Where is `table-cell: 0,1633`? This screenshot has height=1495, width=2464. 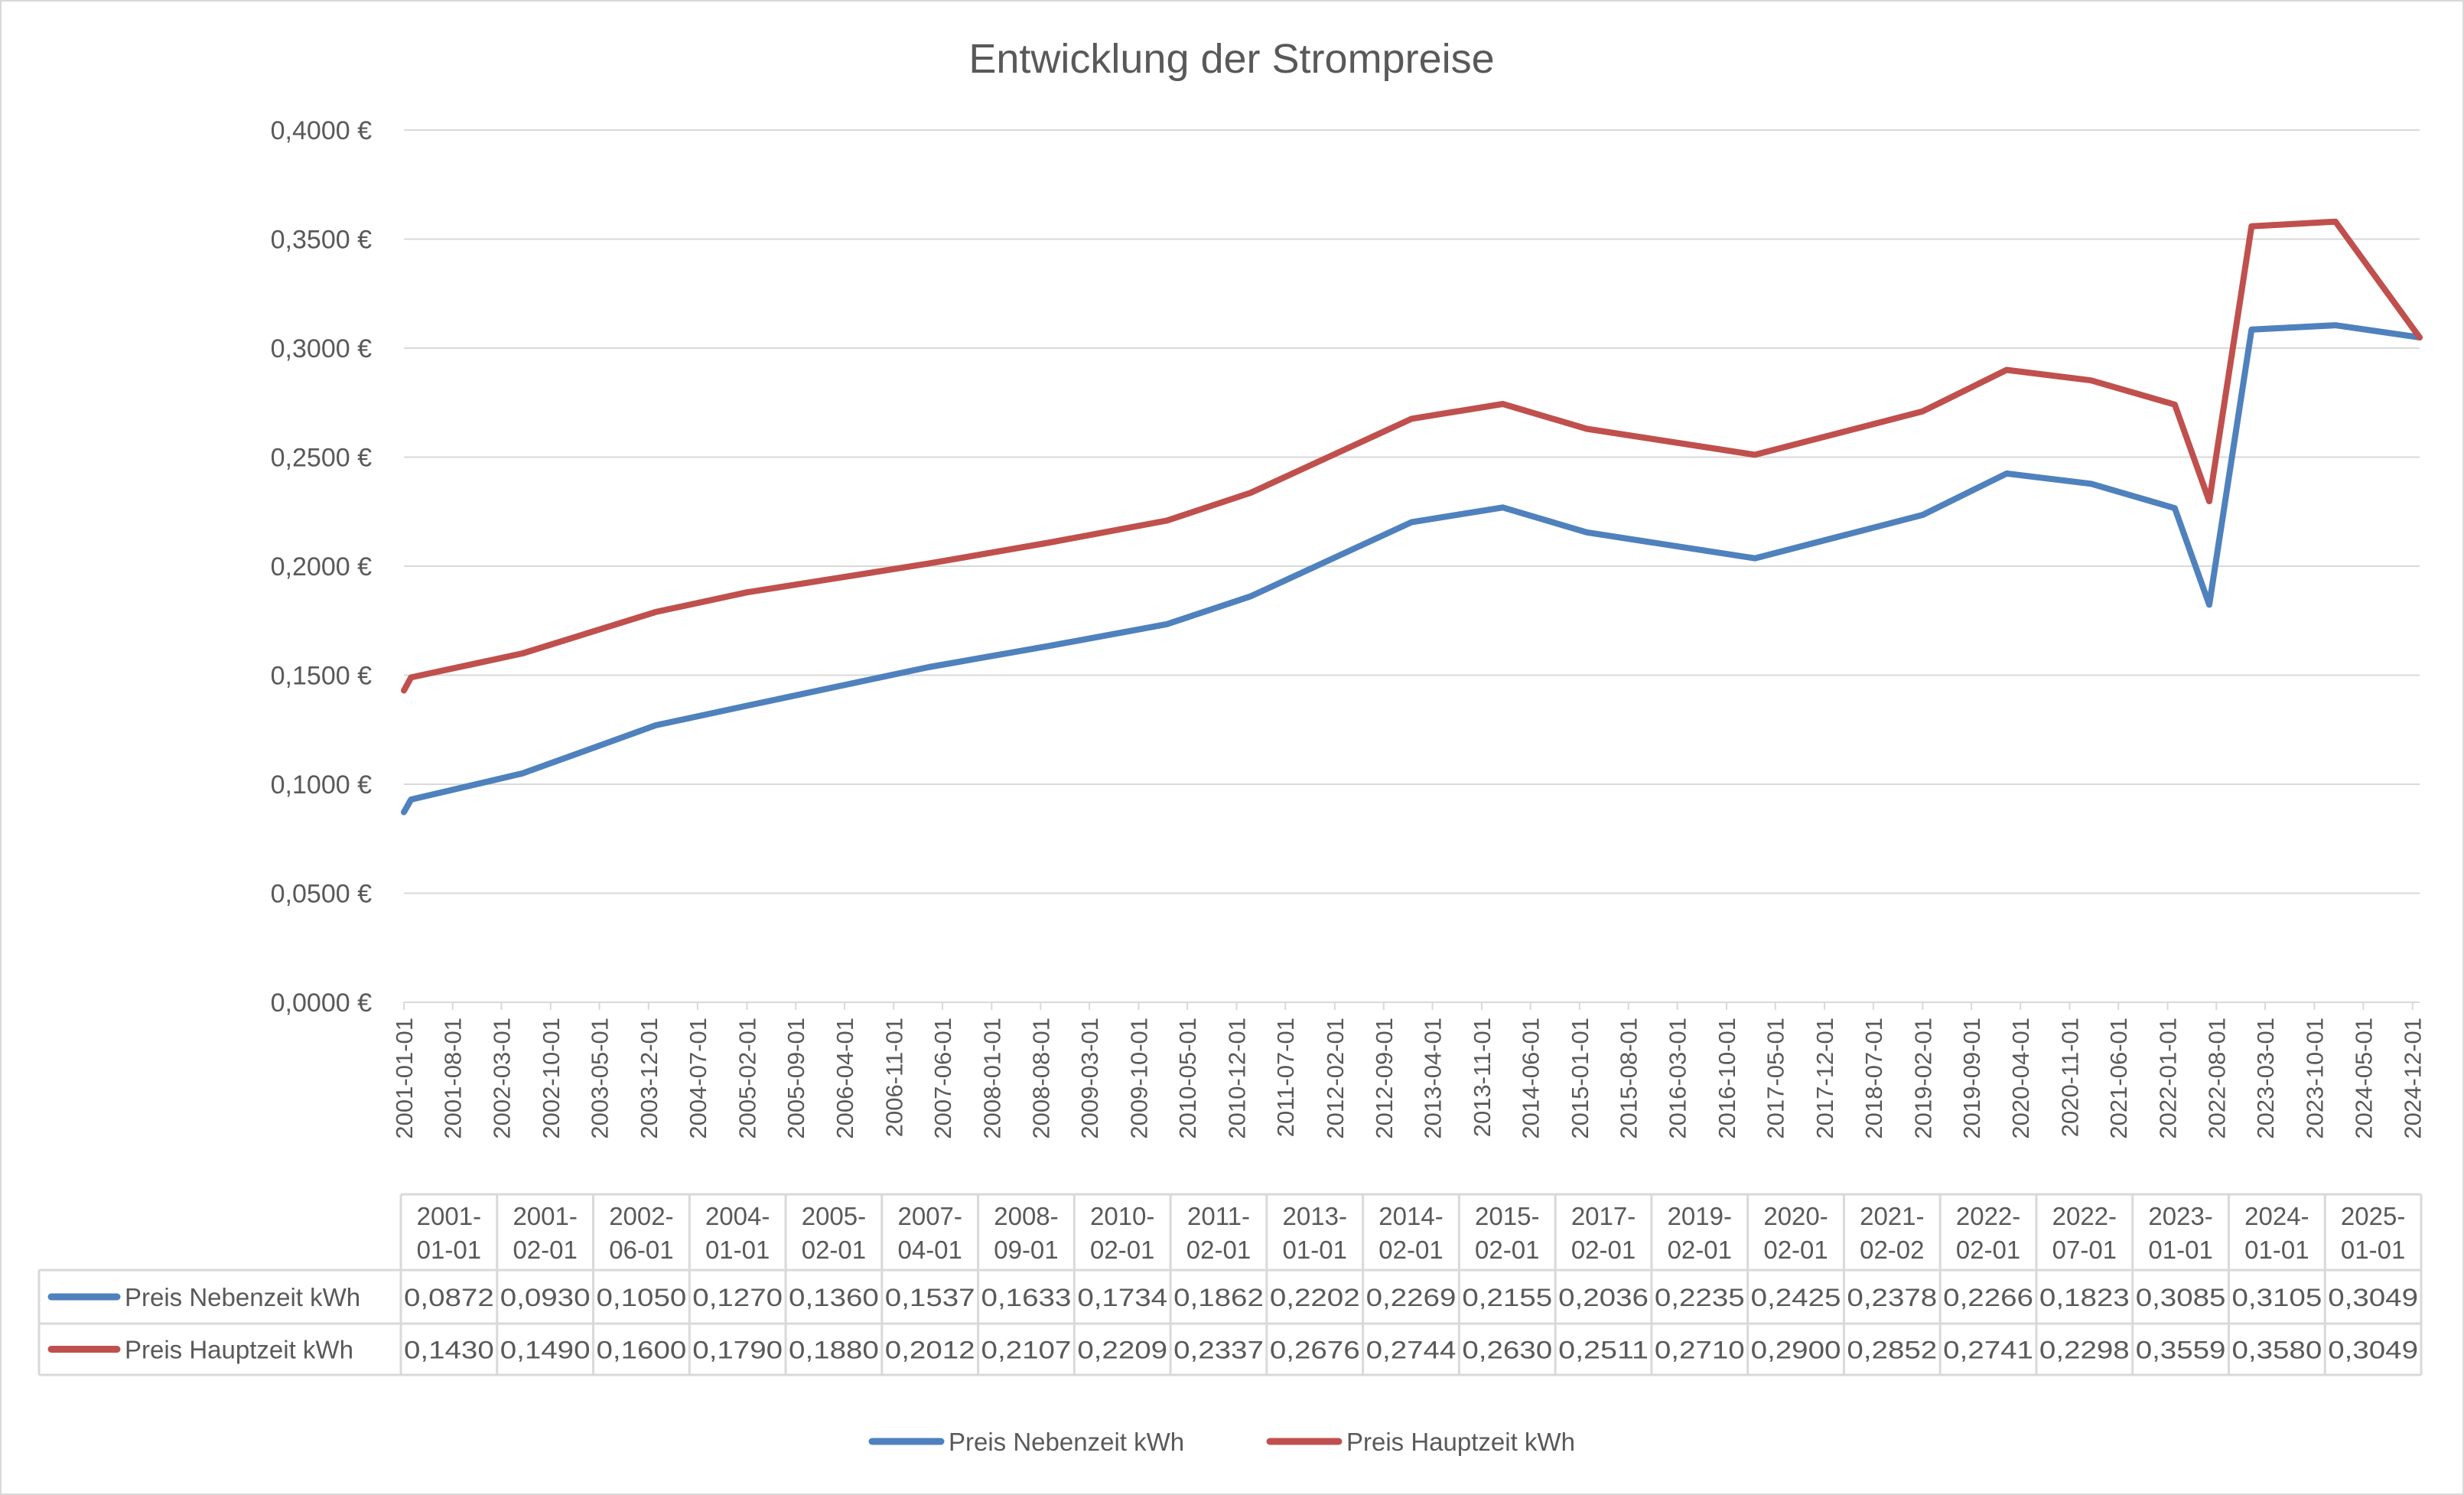
table-cell: 0,1633 is located at coordinates (1026, 1297).